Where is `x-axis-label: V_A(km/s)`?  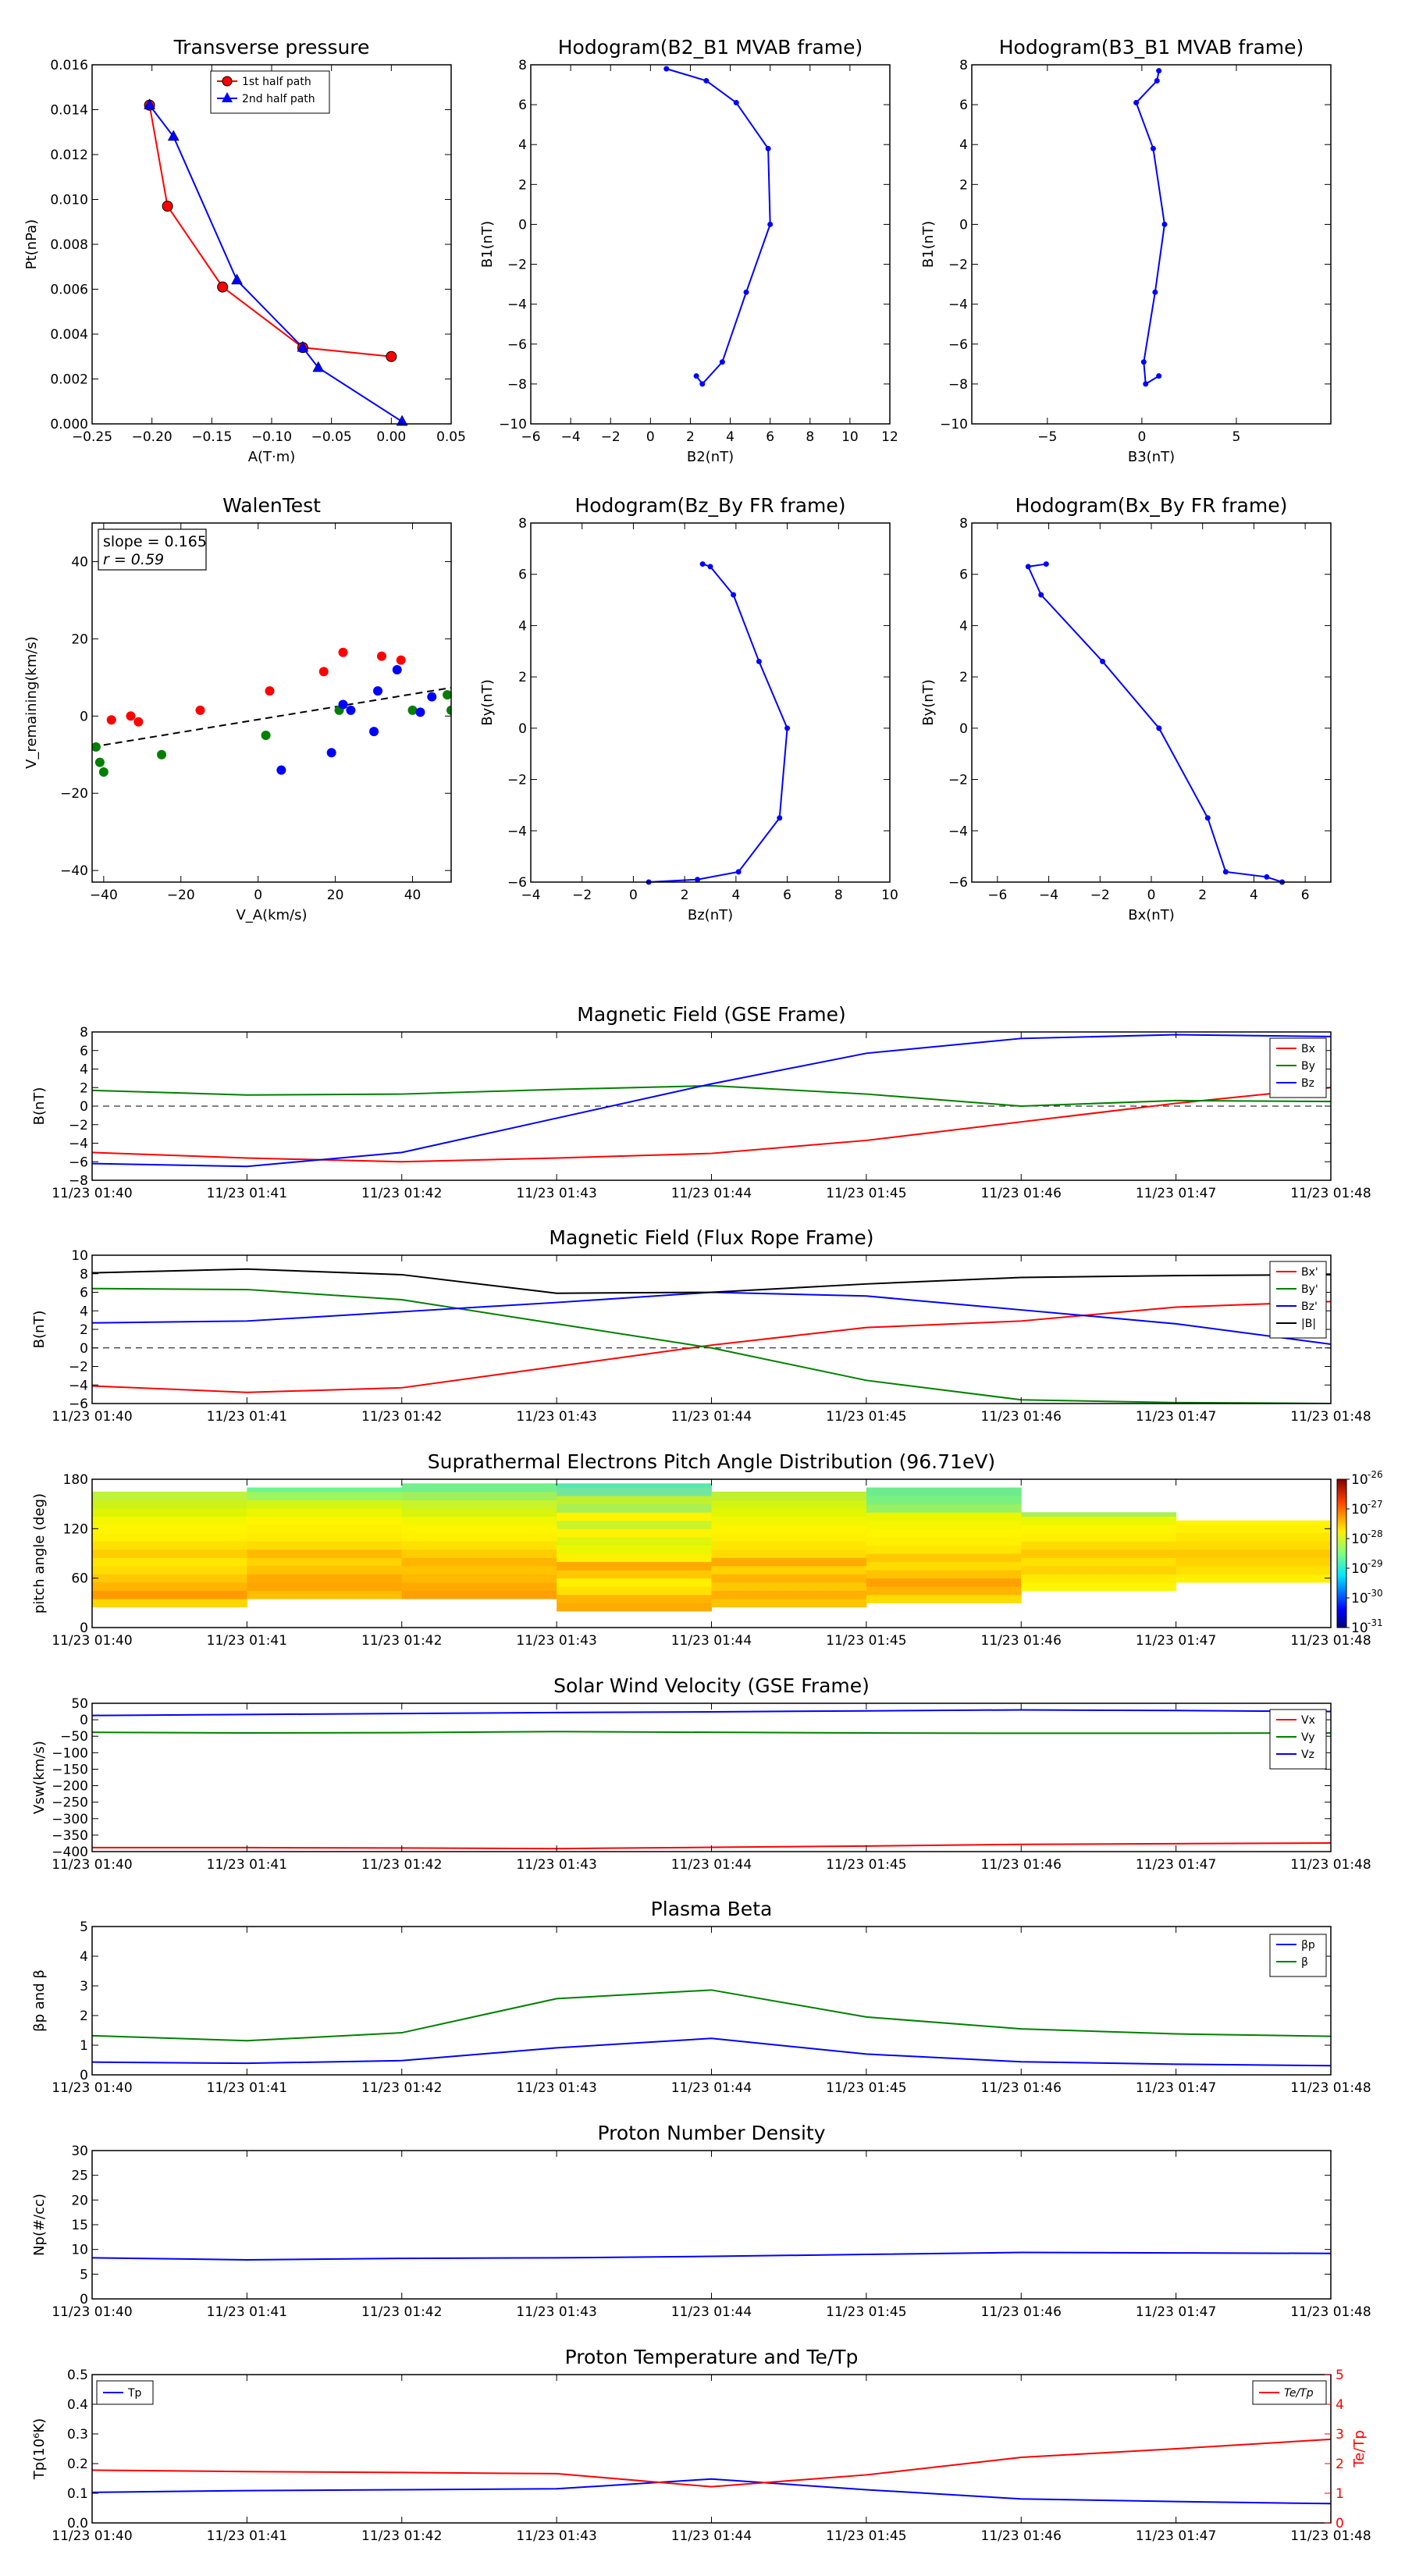 x-axis-label: V_A(km/s) is located at coordinates (271, 915).